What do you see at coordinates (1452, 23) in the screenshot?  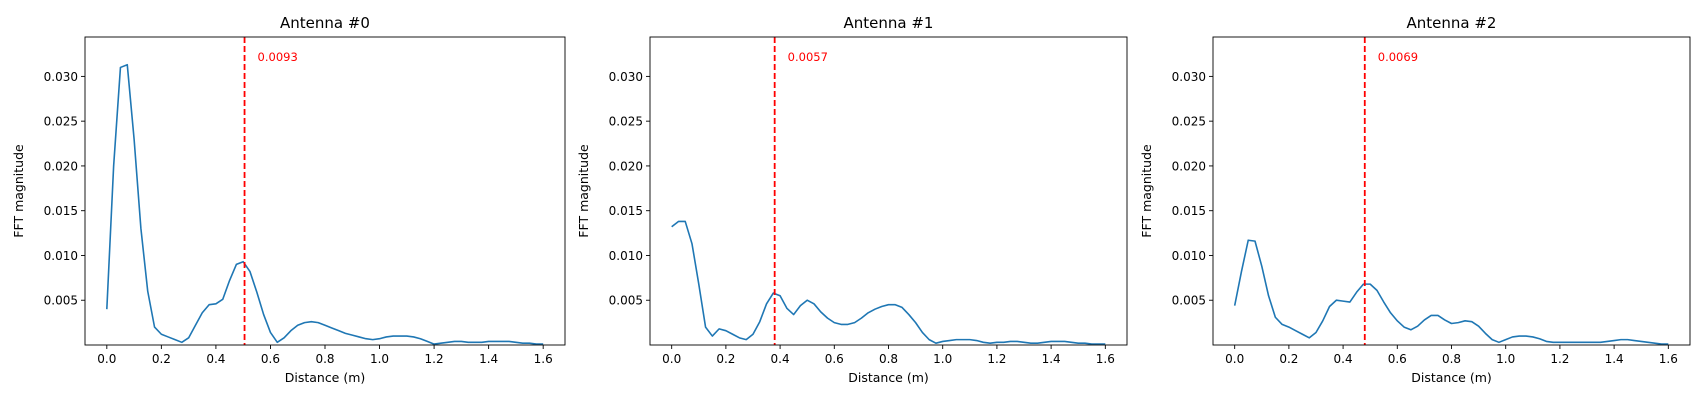 I see `chart-title: Antenna #2` at bounding box center [1452, 23].